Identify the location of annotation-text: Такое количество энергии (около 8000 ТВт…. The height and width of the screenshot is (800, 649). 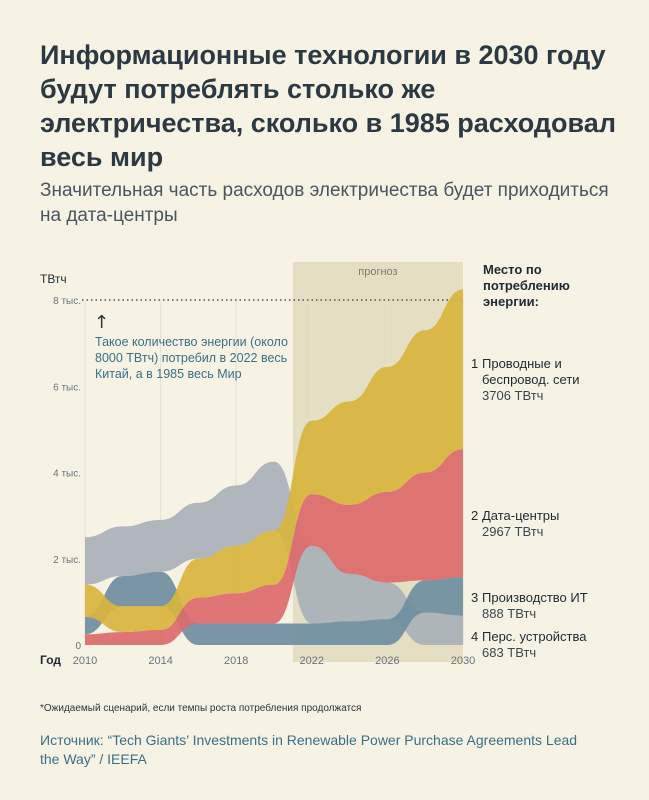
(191, 358).